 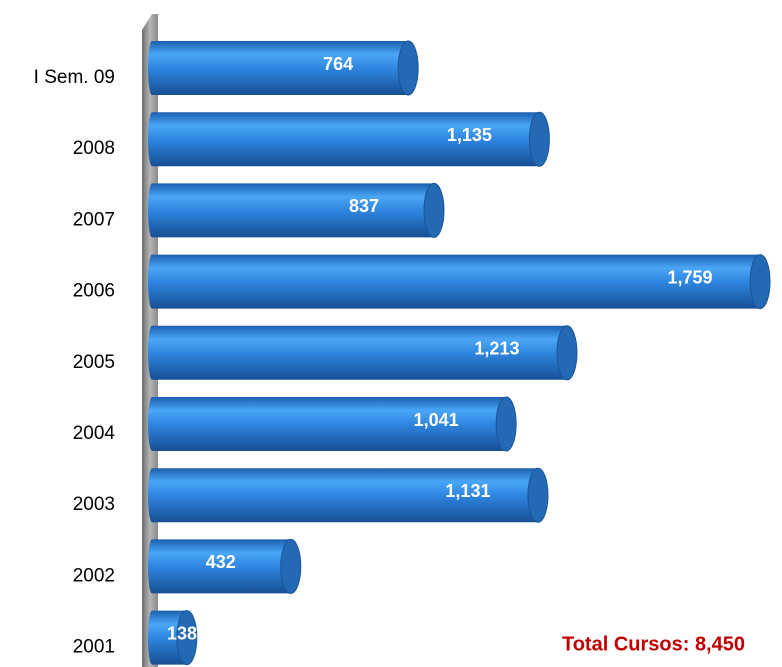 What do you see at coordinates (436, 420) in the screenshot?
I see `value-label: 1,041` at bounding box center [436, 420].